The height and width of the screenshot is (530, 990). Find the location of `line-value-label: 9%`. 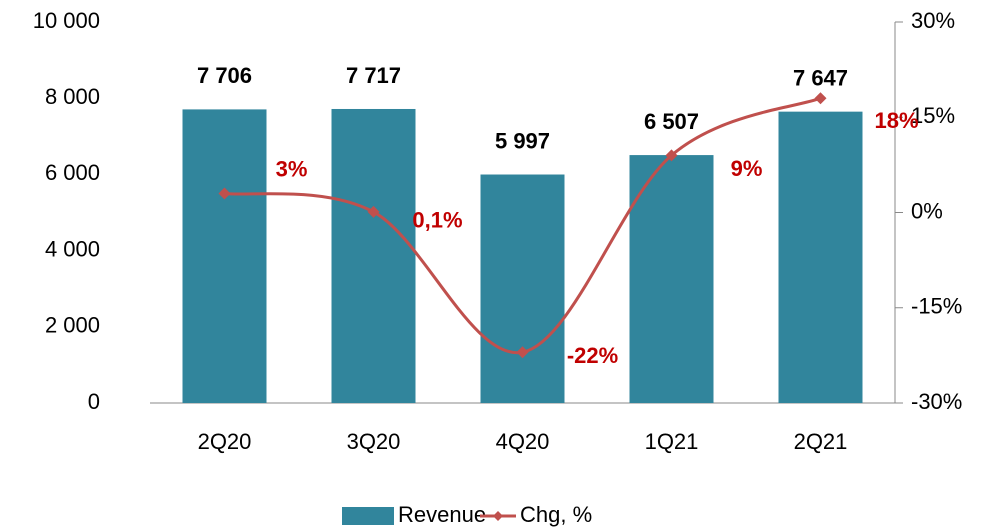

line-value-label: 9% is located at coordinates (747, 168).